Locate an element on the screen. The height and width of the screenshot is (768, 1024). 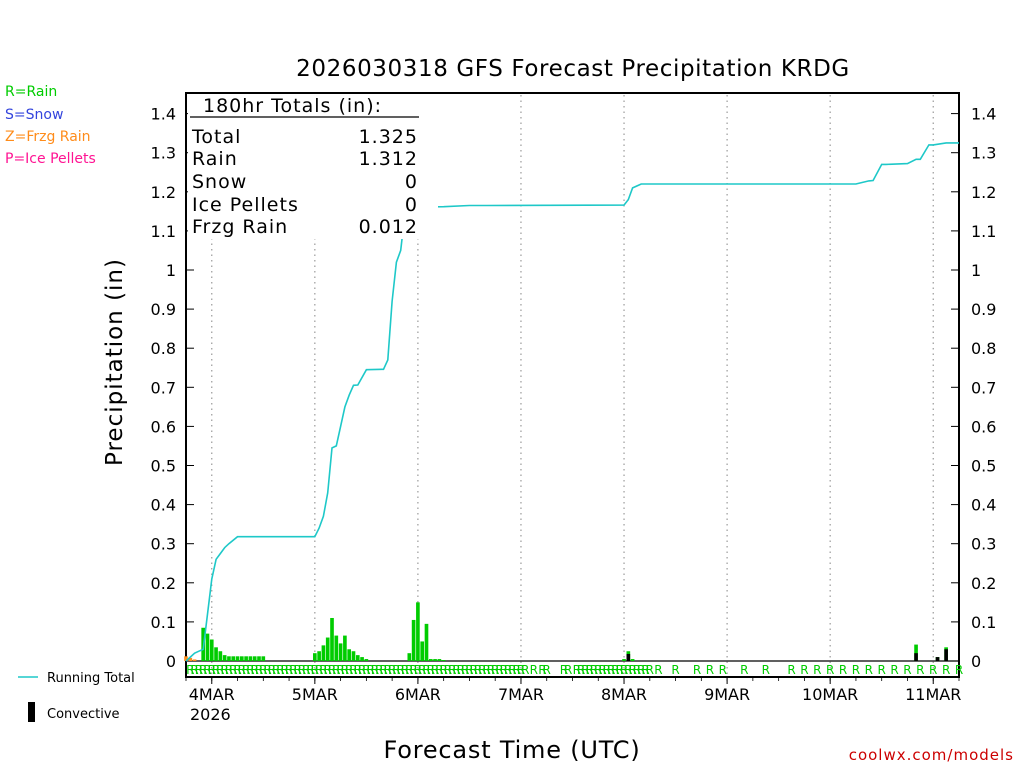
year-label: 2026 is located at coordinates (210, 714).